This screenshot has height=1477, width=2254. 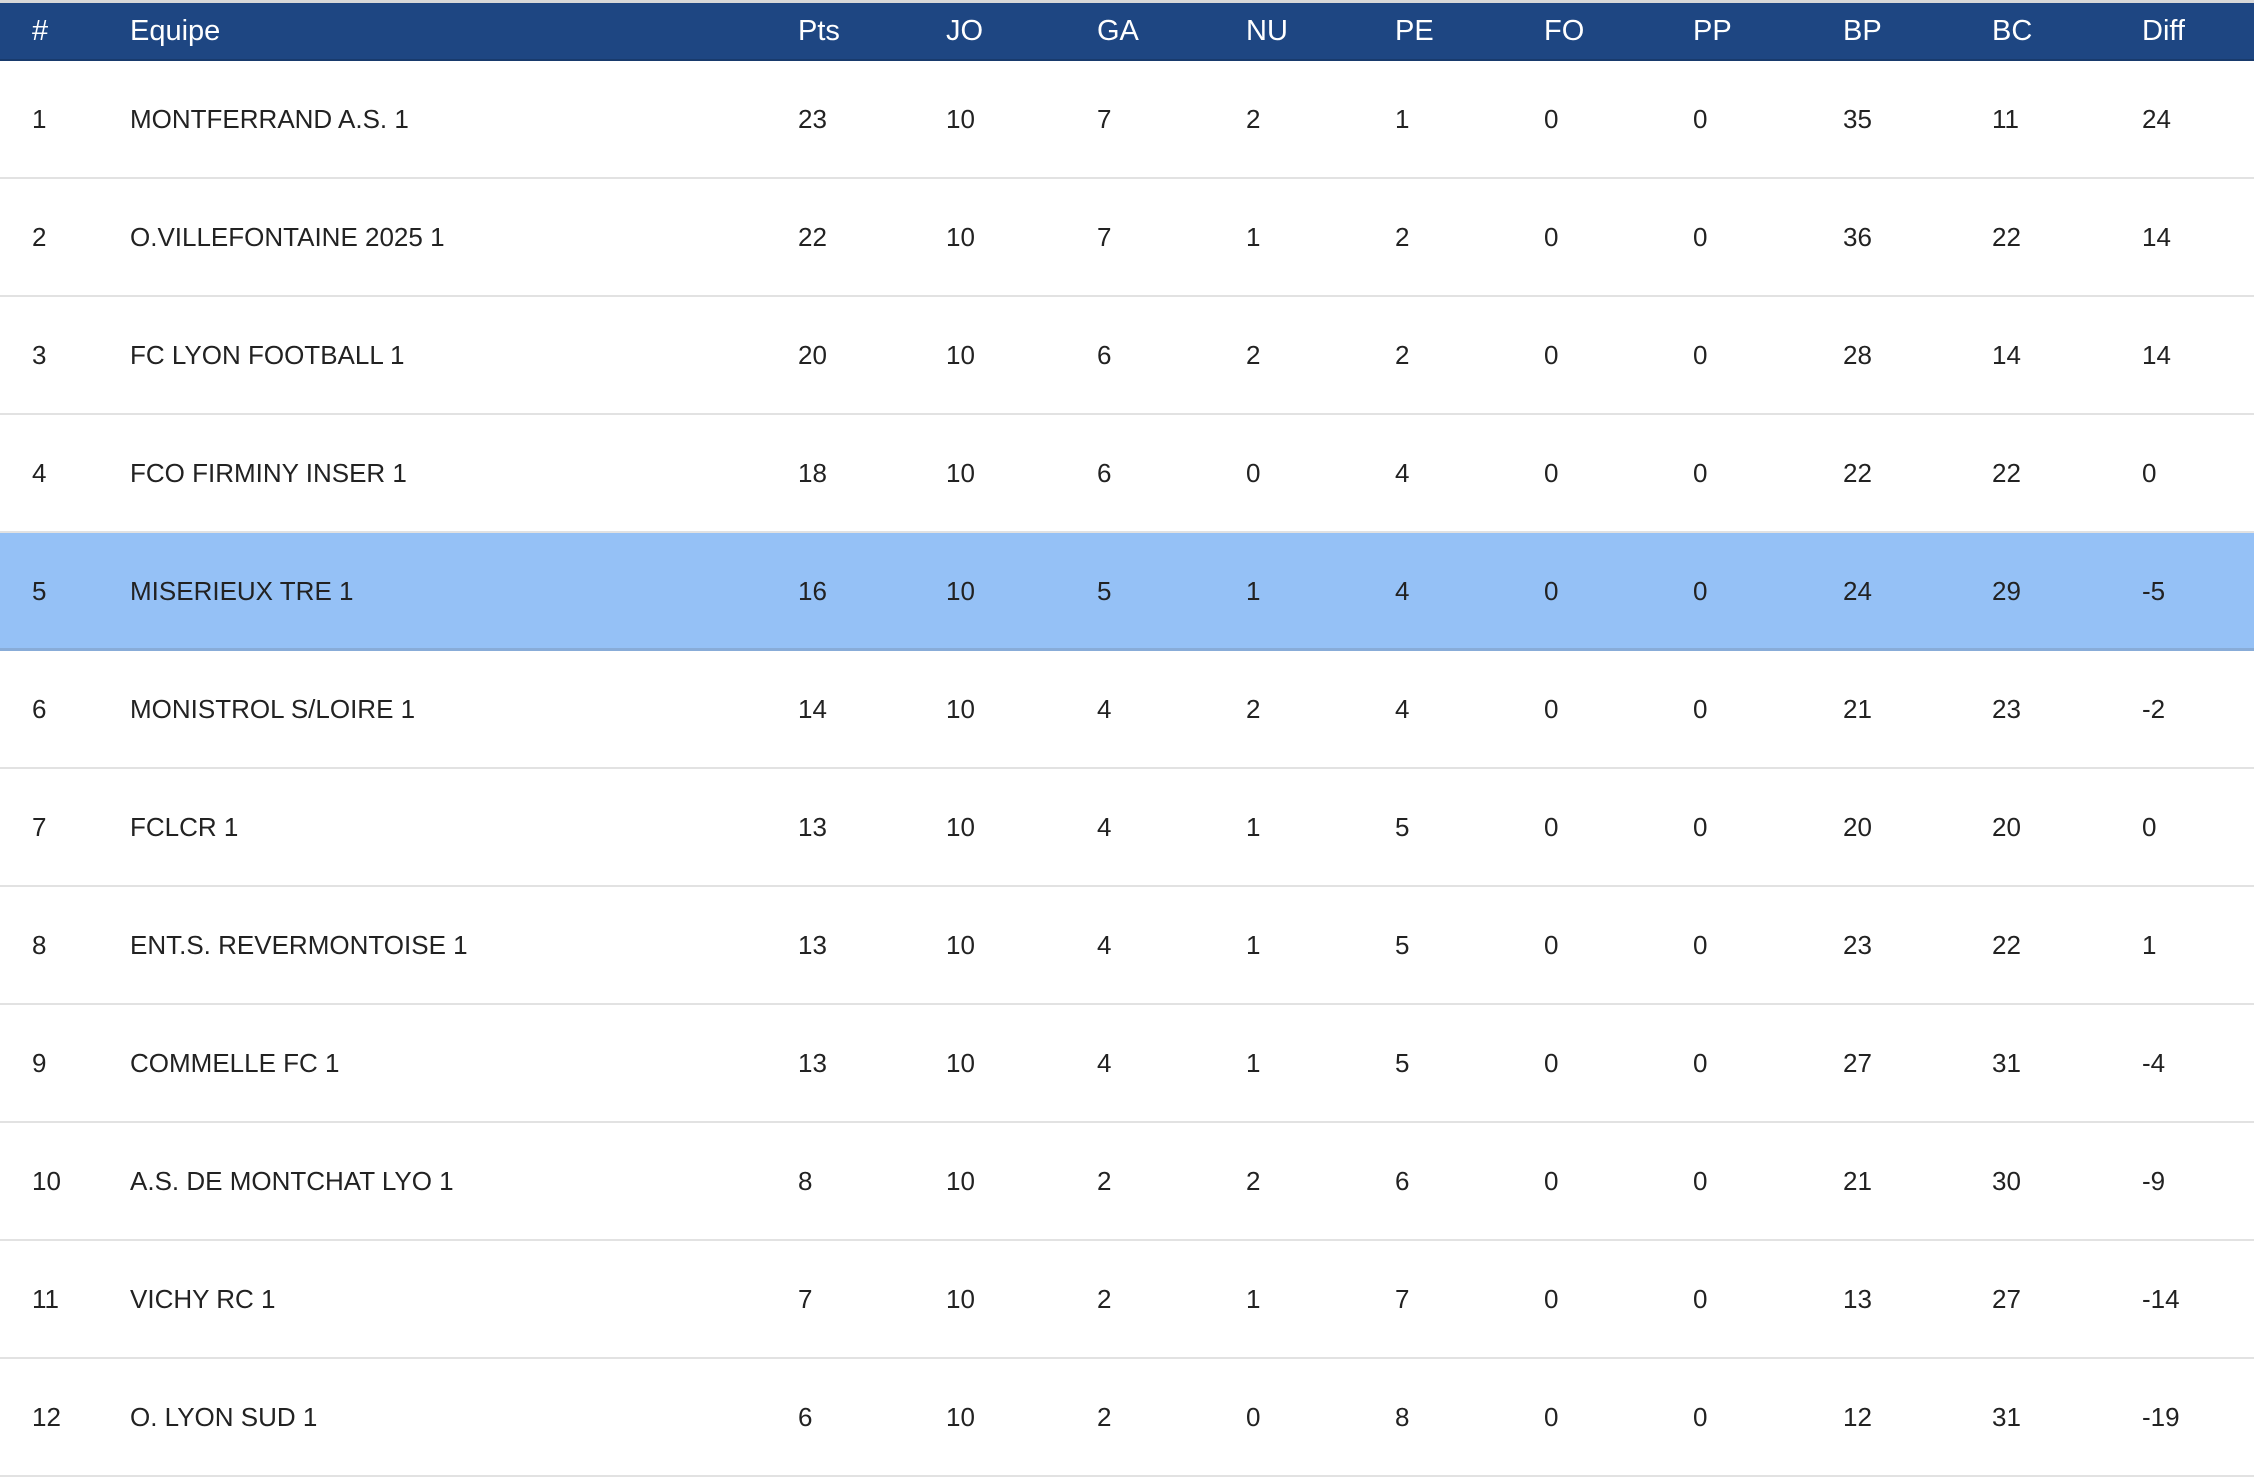 What do you see at coordinates (1857, 1299) in the screenshot?
I see `cell-goals-for: 13` at bounding box center [1857, 1299].